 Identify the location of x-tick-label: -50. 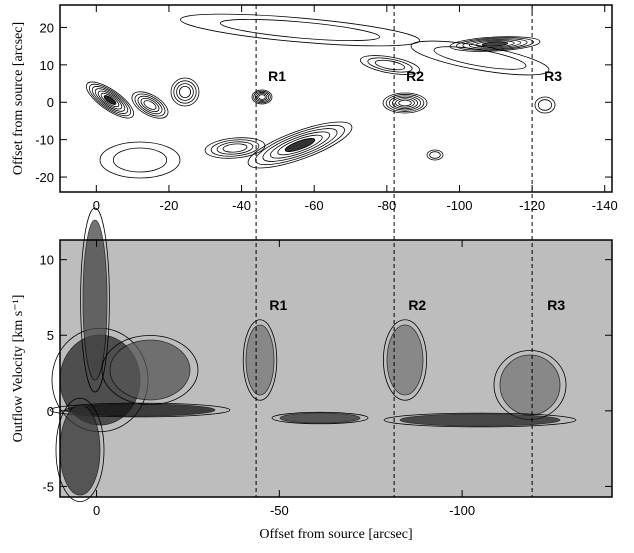
(279, 510).